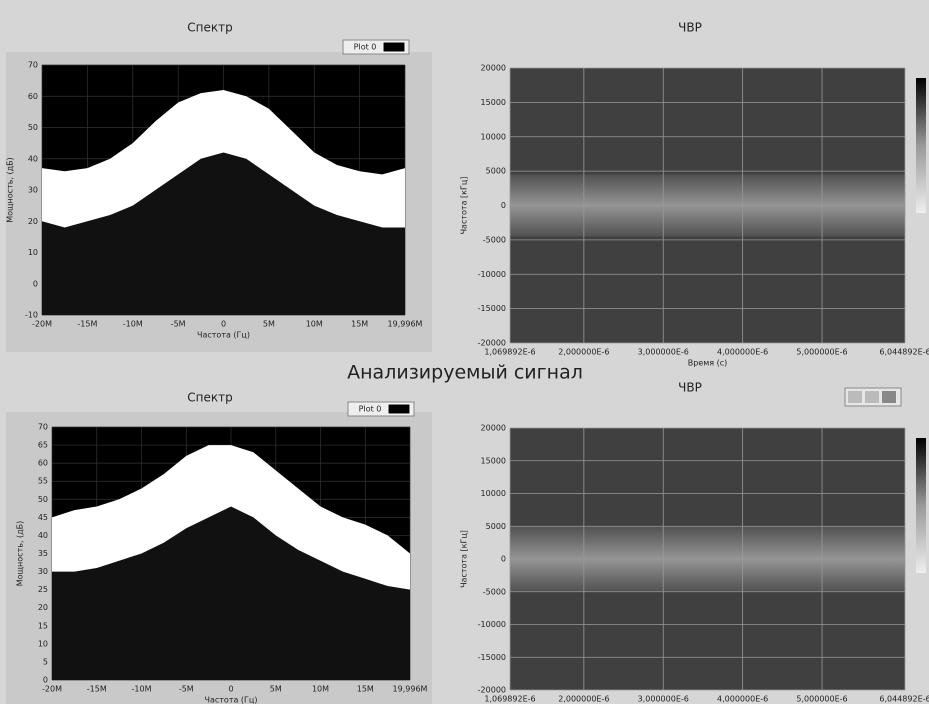  I want to click on caption: Анализируемый сигнал, so click(465, 373).